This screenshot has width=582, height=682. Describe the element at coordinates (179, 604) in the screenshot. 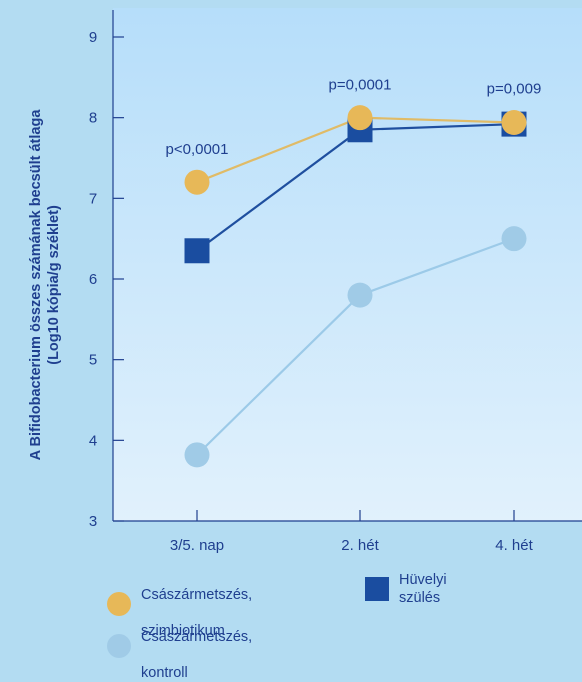

I see `legend-item-symbiotic: Császármetszés, szimbiotikum` at that location.